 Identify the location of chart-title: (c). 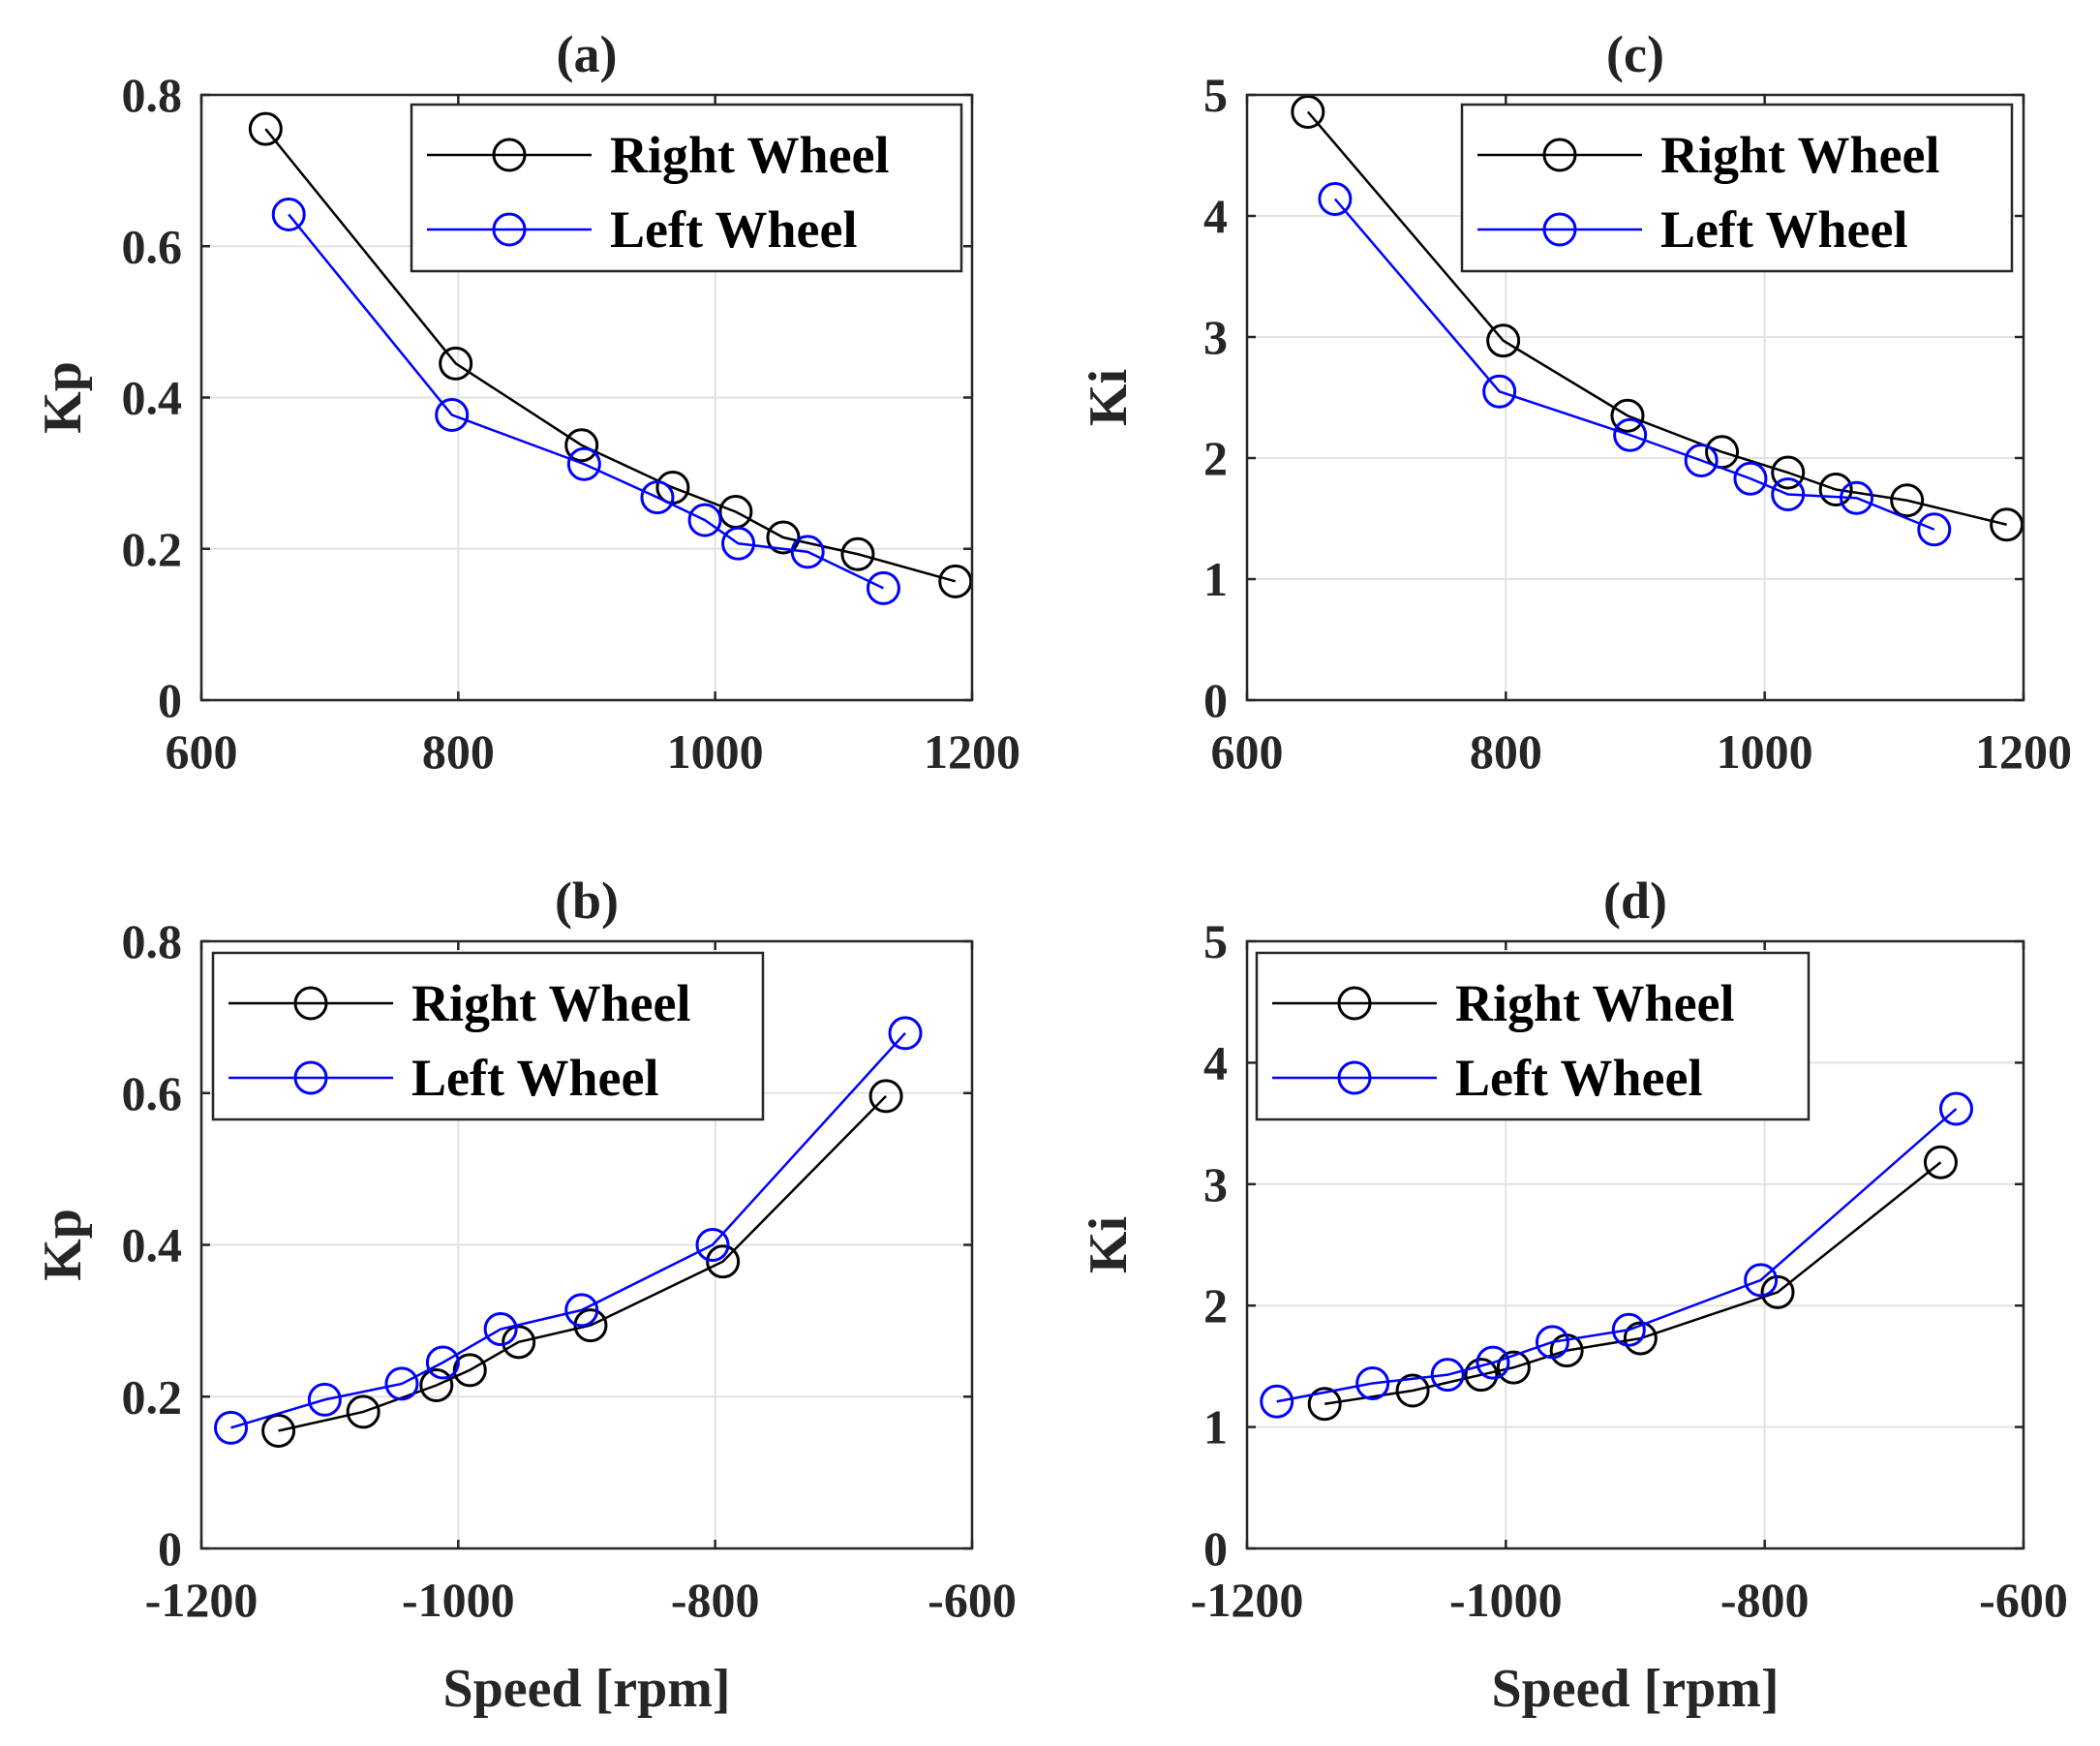
(1635, 54).